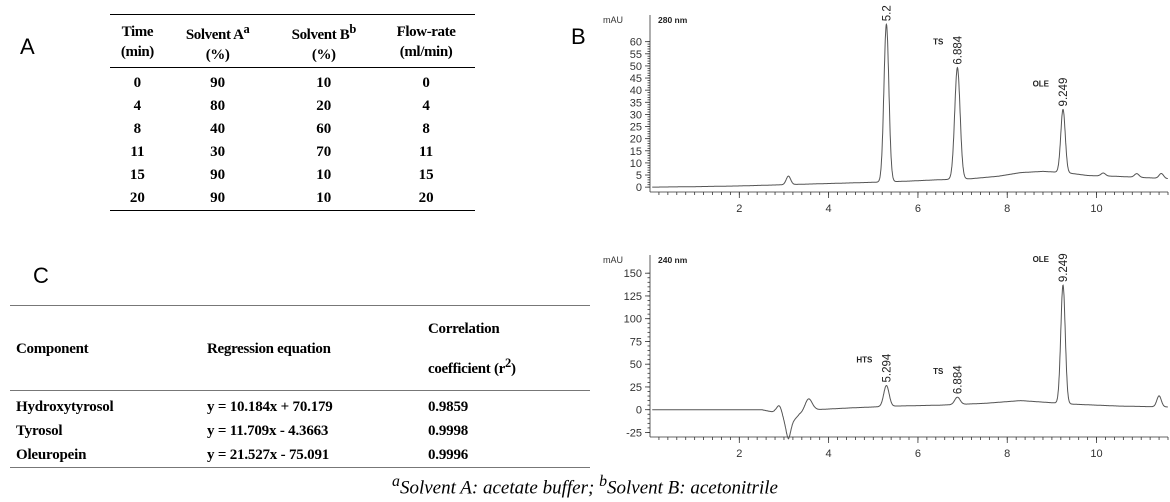 This screenshot has width=1170, height=502. I want to click on y-tick-label: 30, so click(636, 115).